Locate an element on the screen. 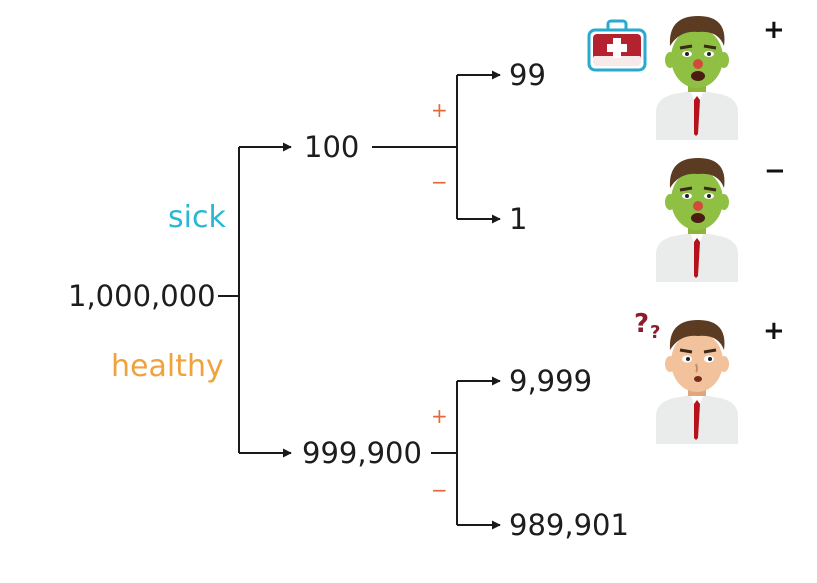 The image size is (817, 583). sick-positive-figure is located at coordinates (697, 78).